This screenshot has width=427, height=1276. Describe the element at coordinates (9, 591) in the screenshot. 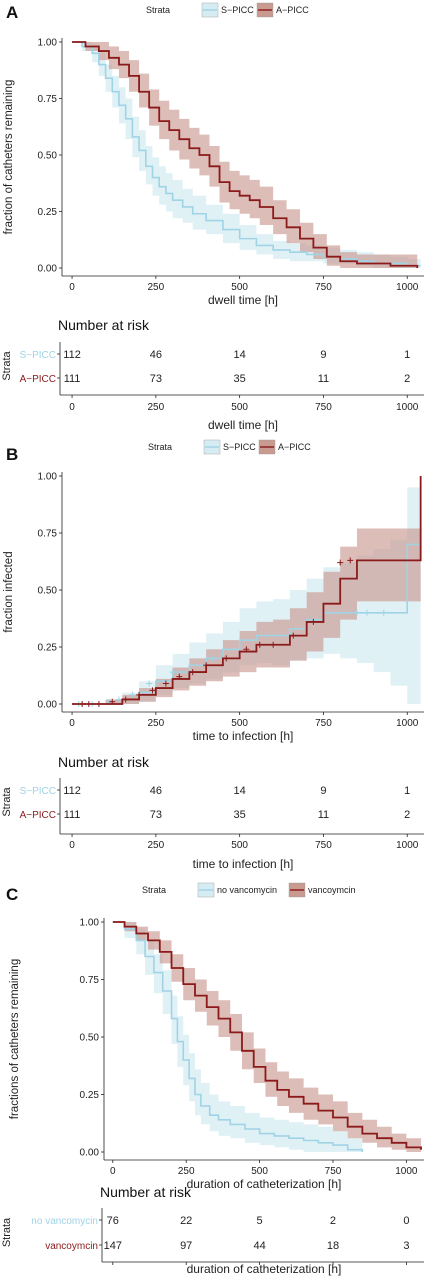

I see `y-axis-title: fraction infected` at that location.